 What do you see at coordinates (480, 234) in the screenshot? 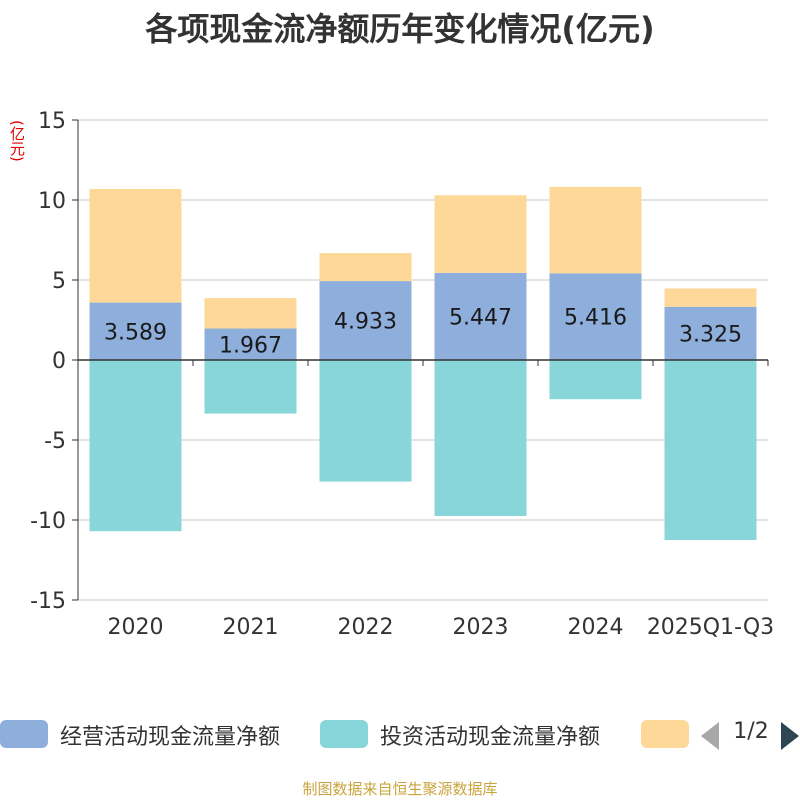
I see `bar-third-2023` at bounding box center [480, 234].